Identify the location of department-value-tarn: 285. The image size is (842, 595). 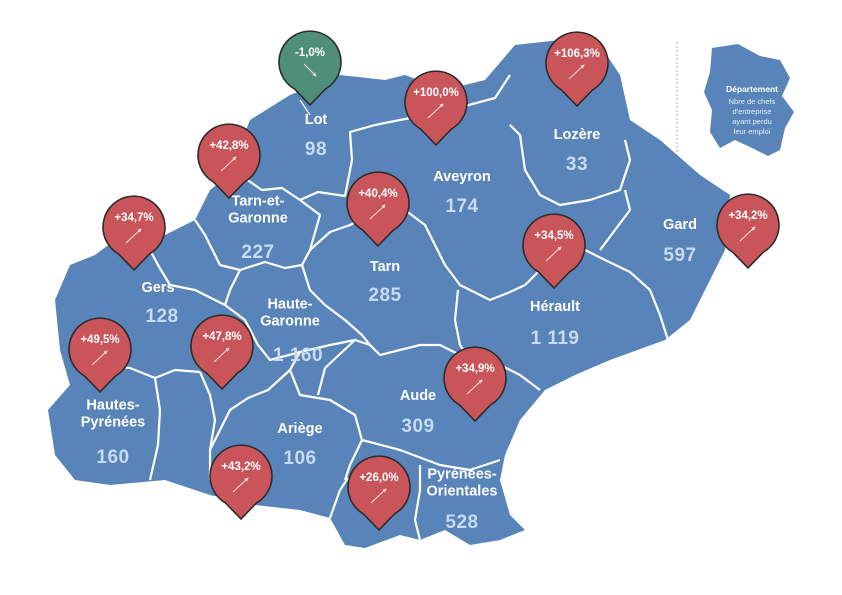
(384, 295).